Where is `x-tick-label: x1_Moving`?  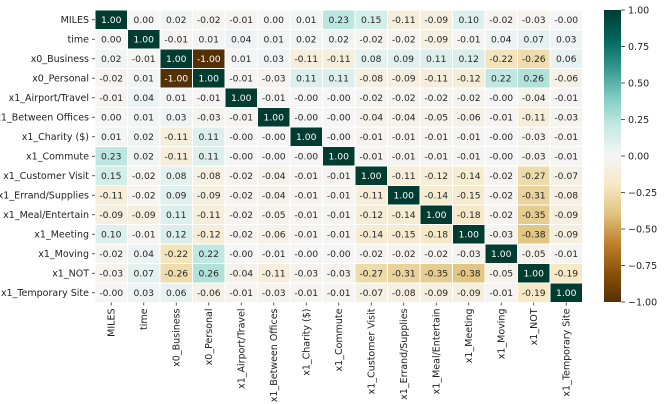 x-tick-label: x1_Moving is located at coordinates (502, 334).